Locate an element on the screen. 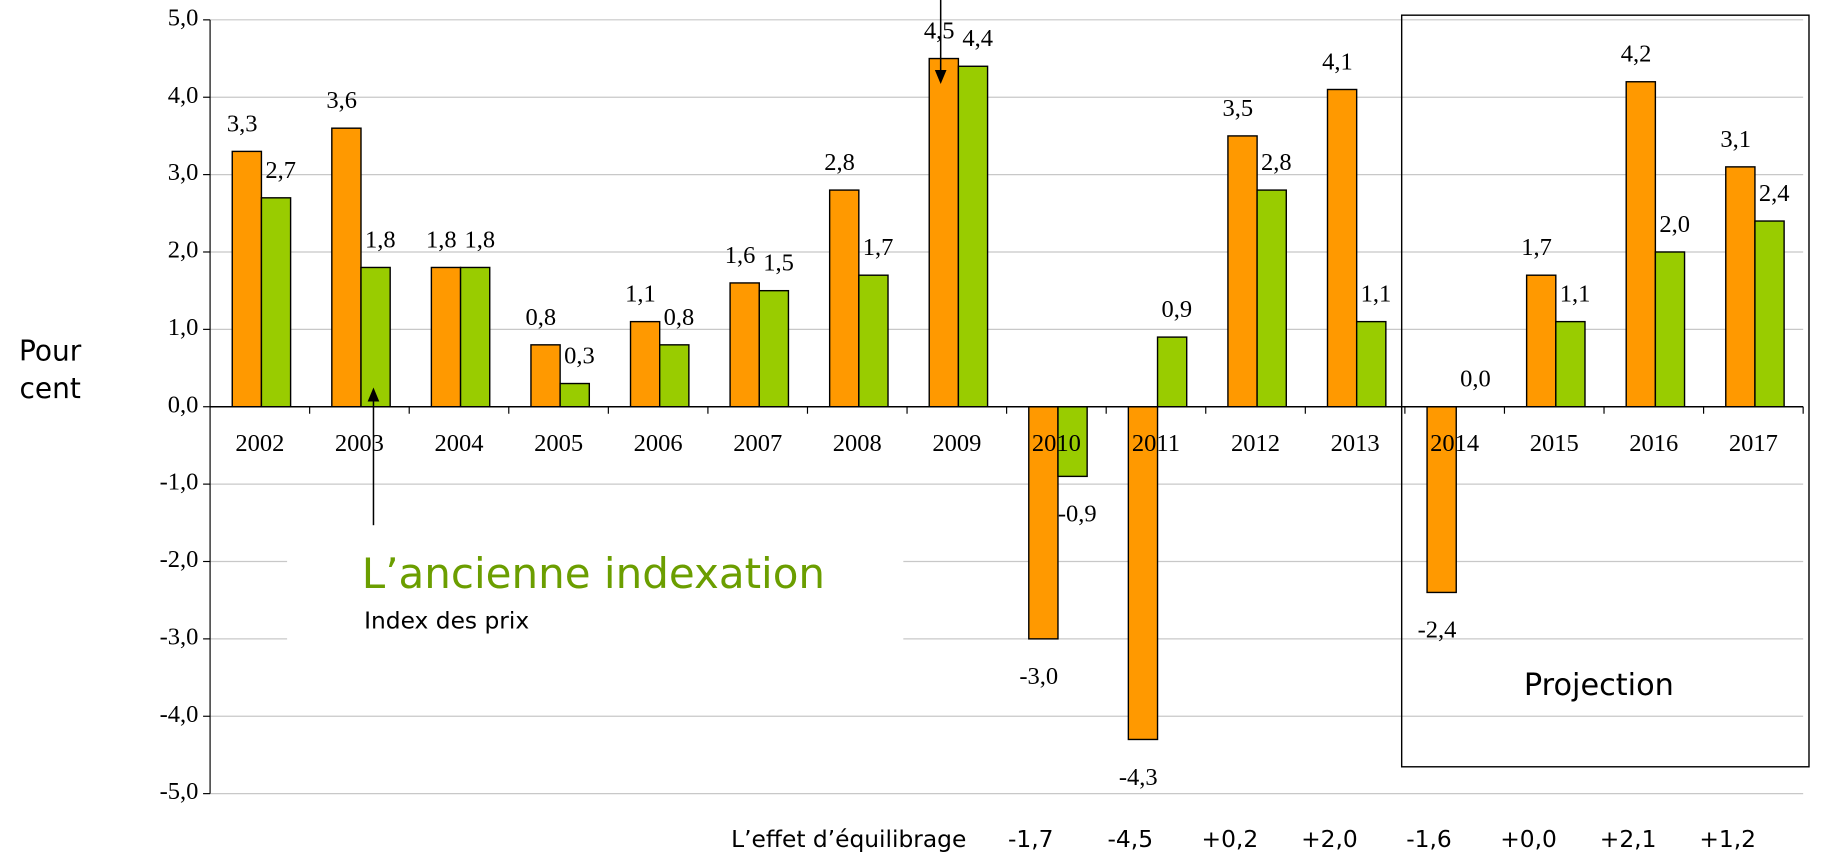  y-tick-label: 0,0 is located at coordinates (183, 404).